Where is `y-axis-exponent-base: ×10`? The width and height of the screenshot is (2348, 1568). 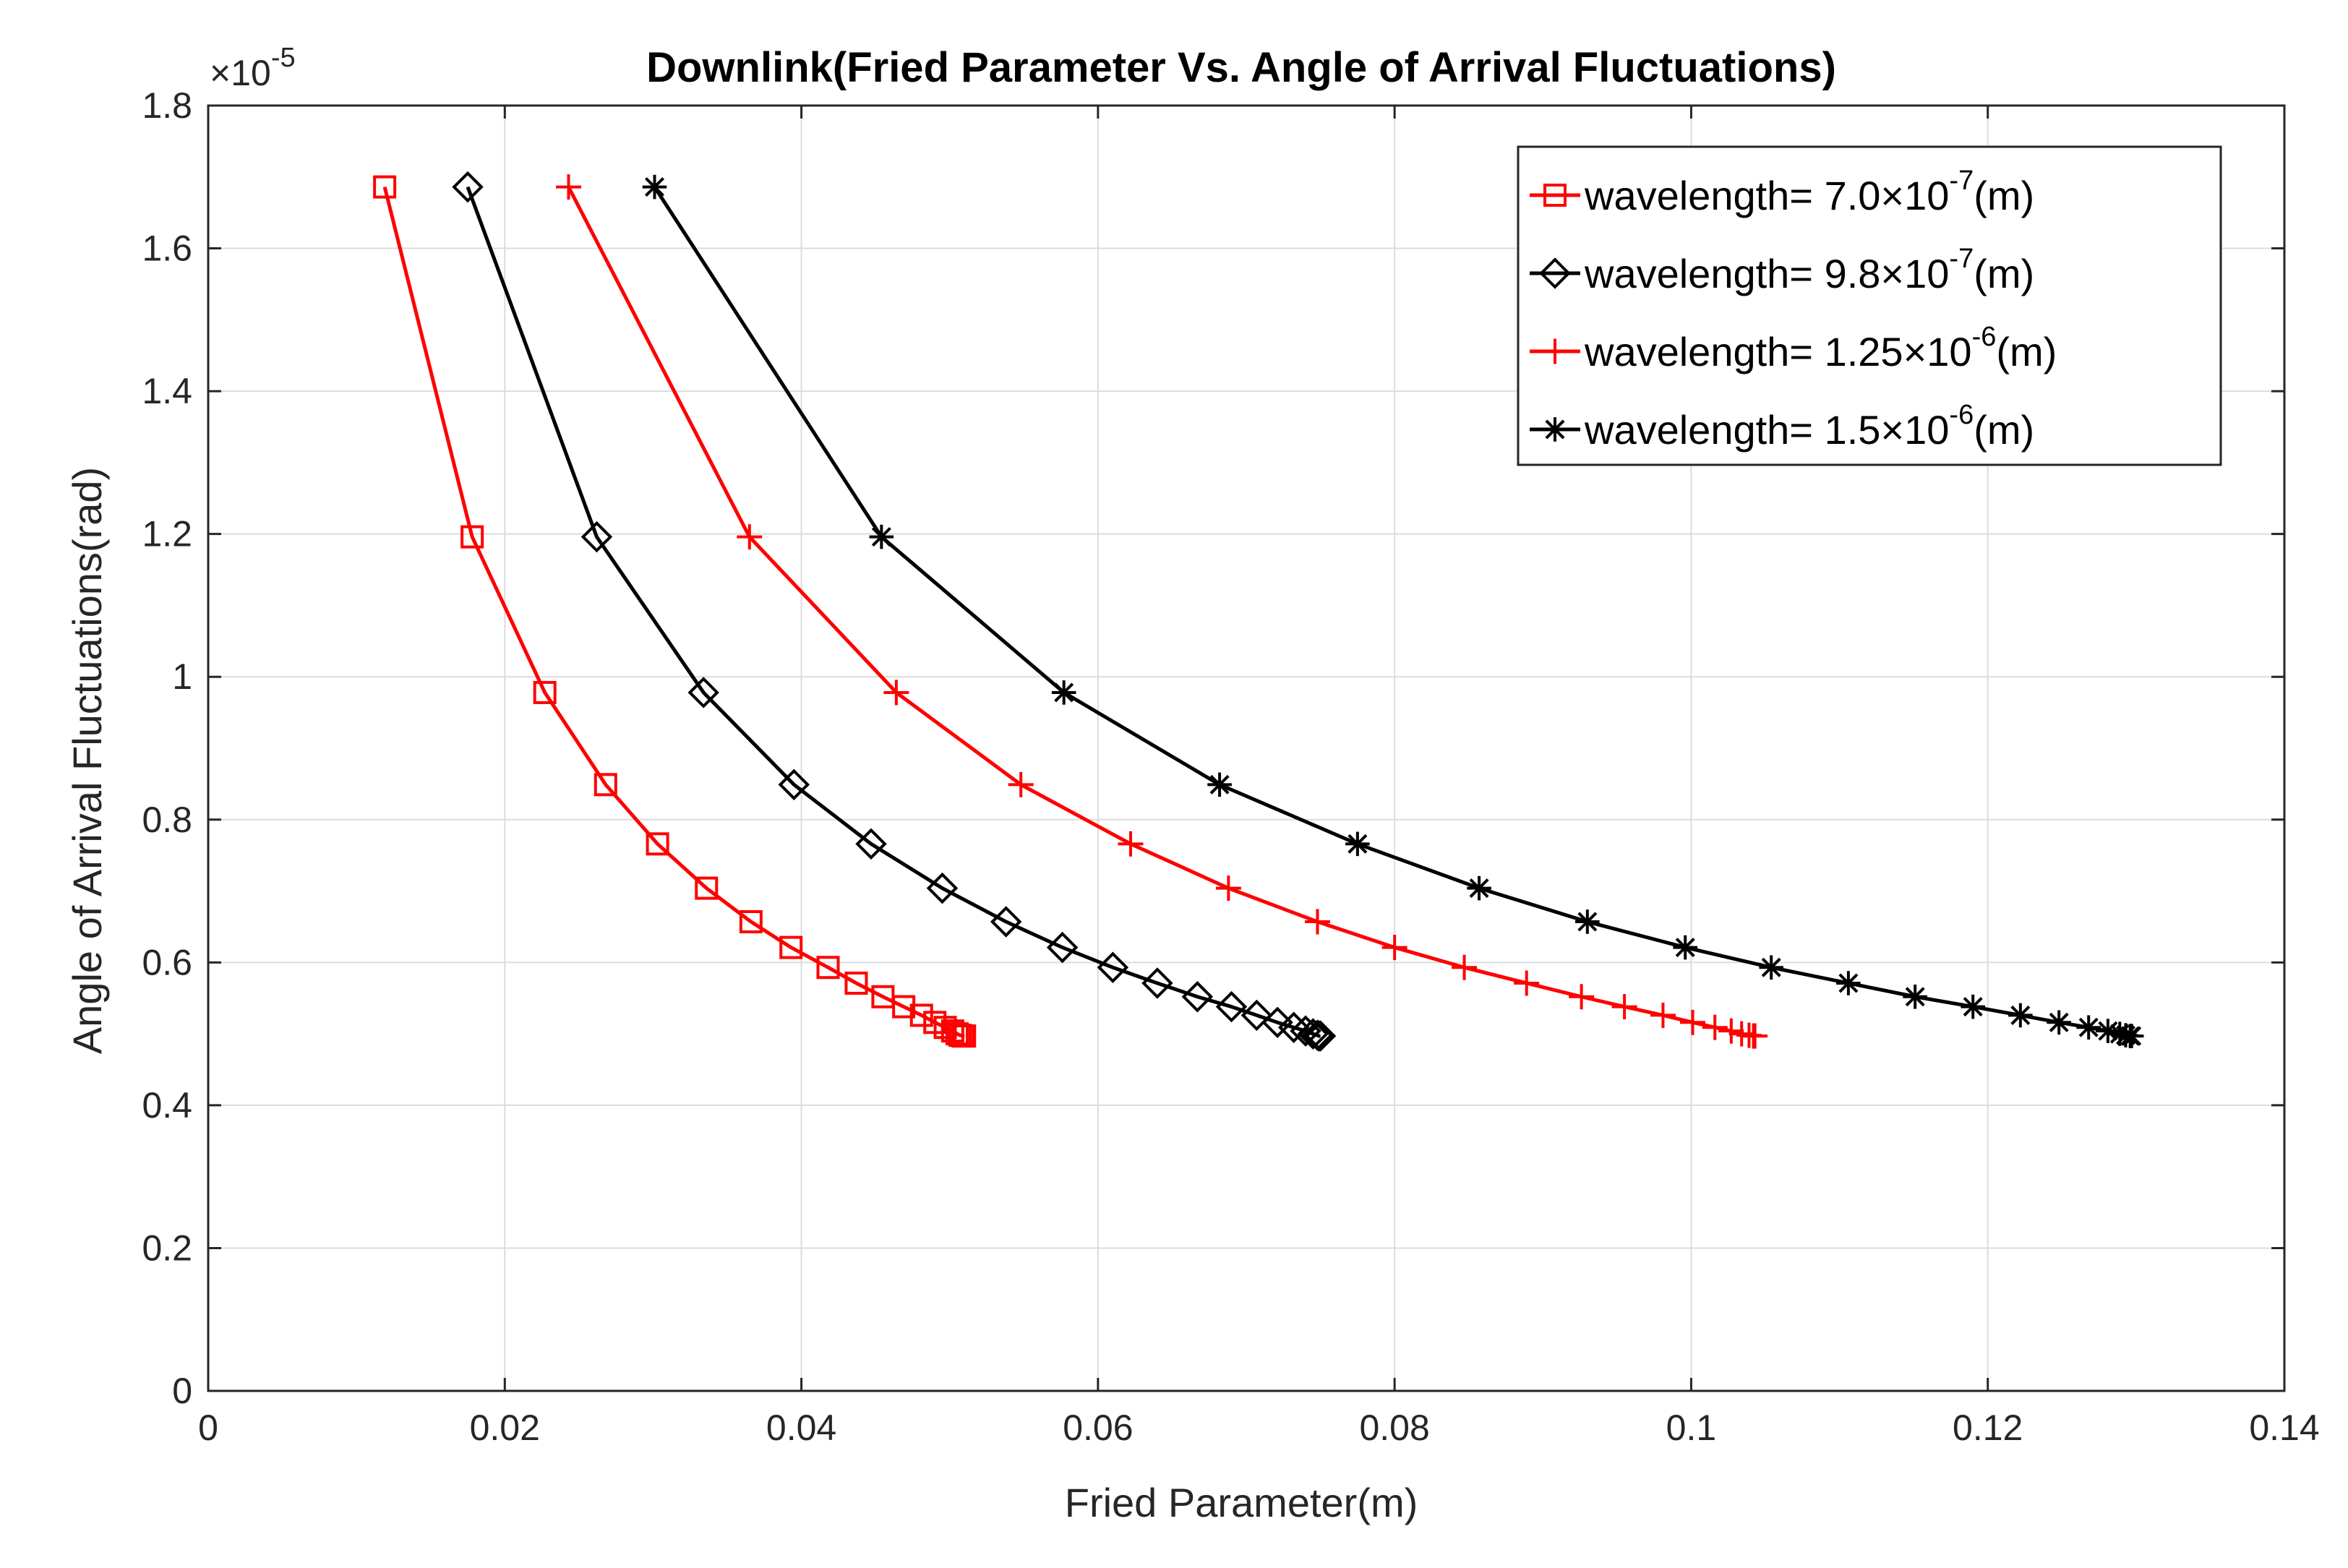 y-axis-exponent-base: ×10 is located at coordinates (240, 73).